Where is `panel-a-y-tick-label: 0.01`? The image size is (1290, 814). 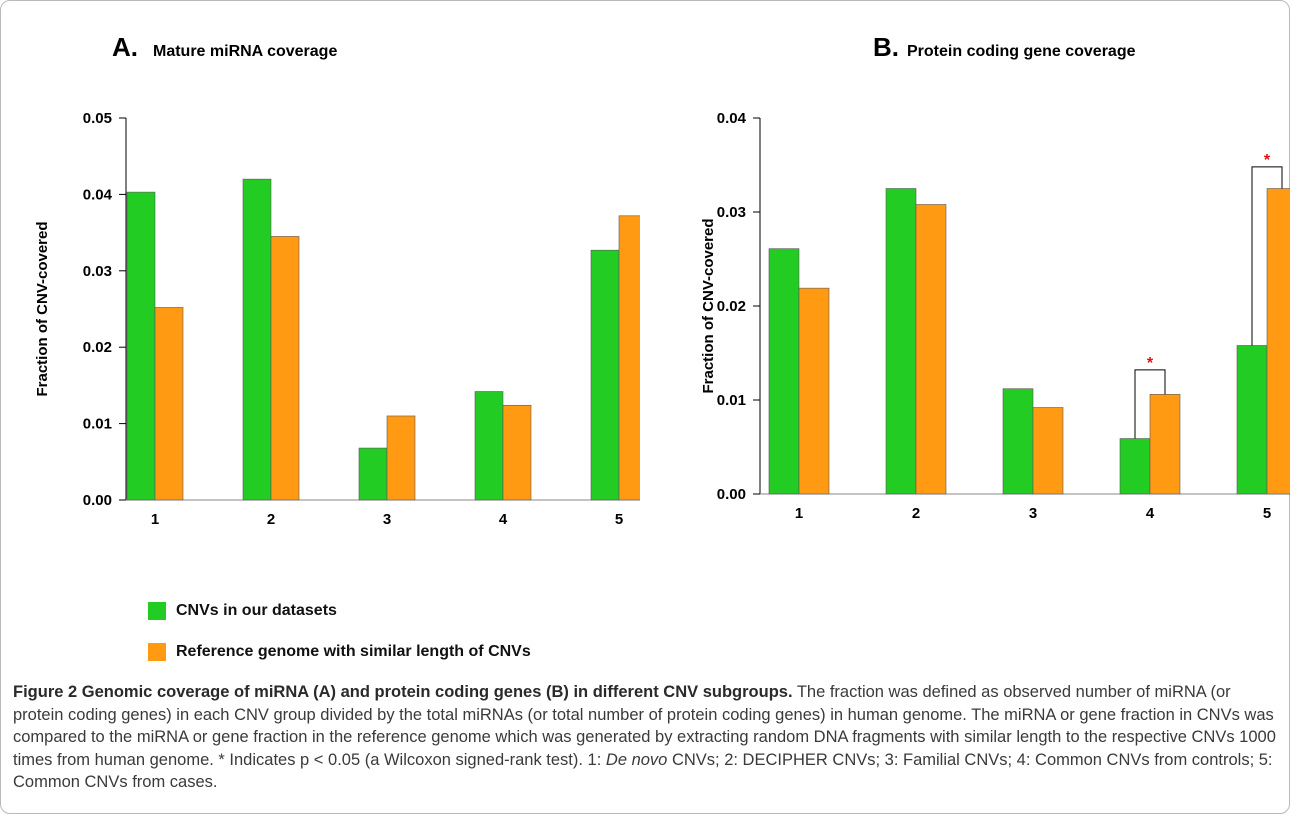 panel-a-y-tick-label: 0.01 is located at coordinates (97, 424).